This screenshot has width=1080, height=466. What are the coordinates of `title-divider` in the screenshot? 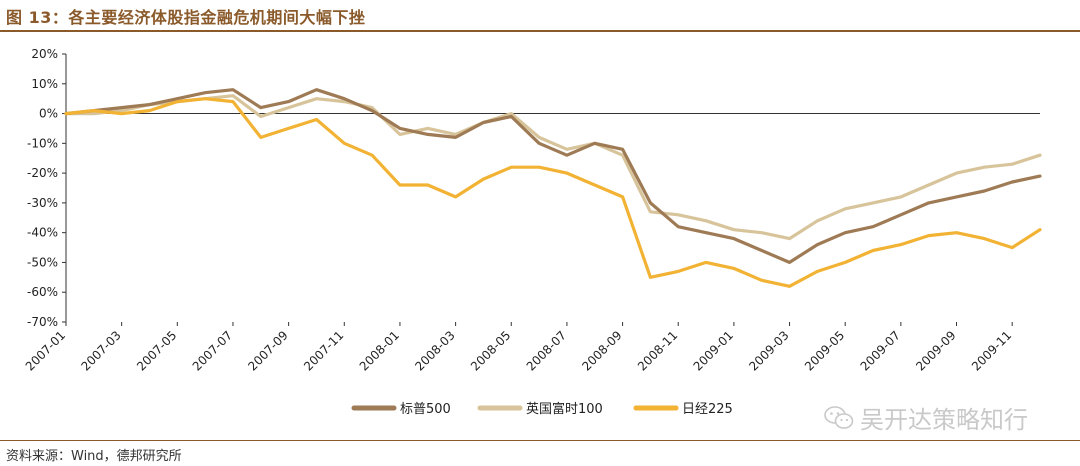 It's located at (540, 31).